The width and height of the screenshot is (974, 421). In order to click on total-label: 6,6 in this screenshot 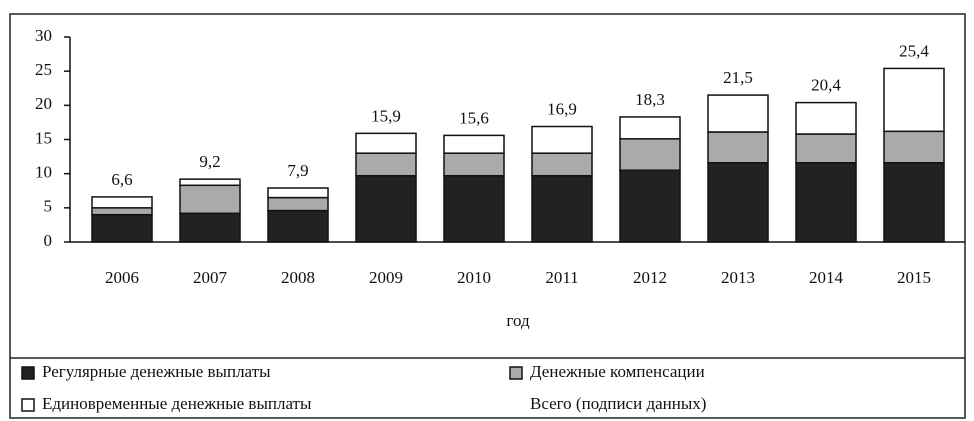, I will do `click(121, 179)`.